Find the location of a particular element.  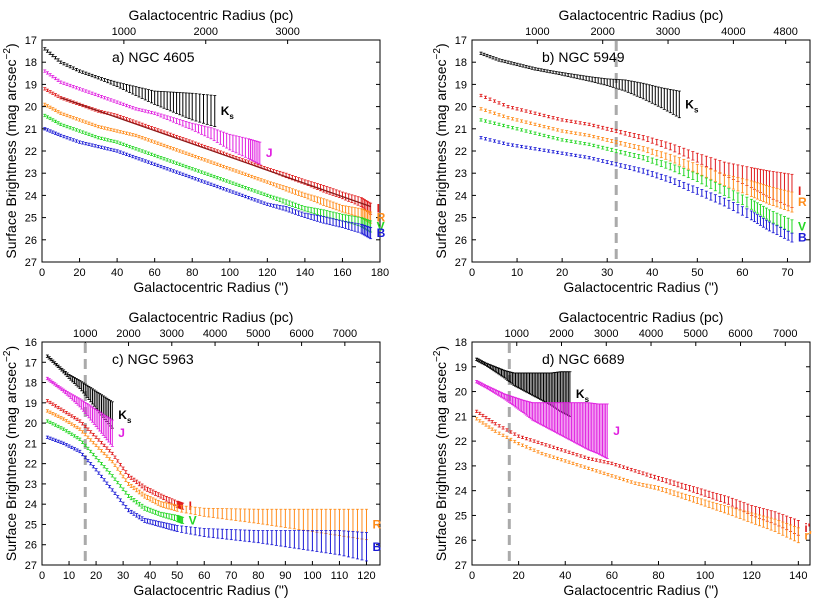

series-label-sub: s is located at coordinates (231, 116).